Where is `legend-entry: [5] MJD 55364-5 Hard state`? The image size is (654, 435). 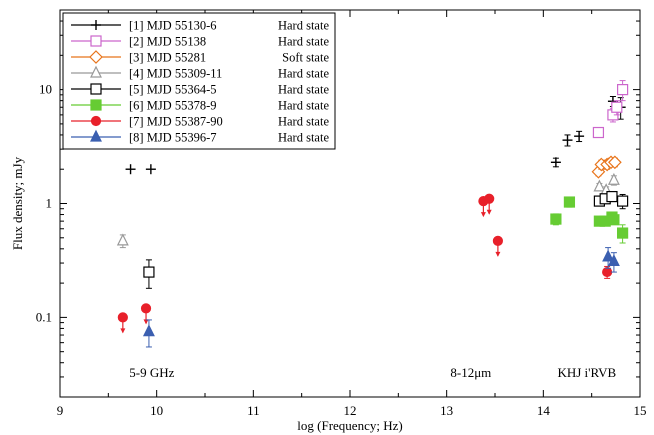
legend-entry: [5] MJD 55364-5 Hard state is located at coordinates (200, 90).